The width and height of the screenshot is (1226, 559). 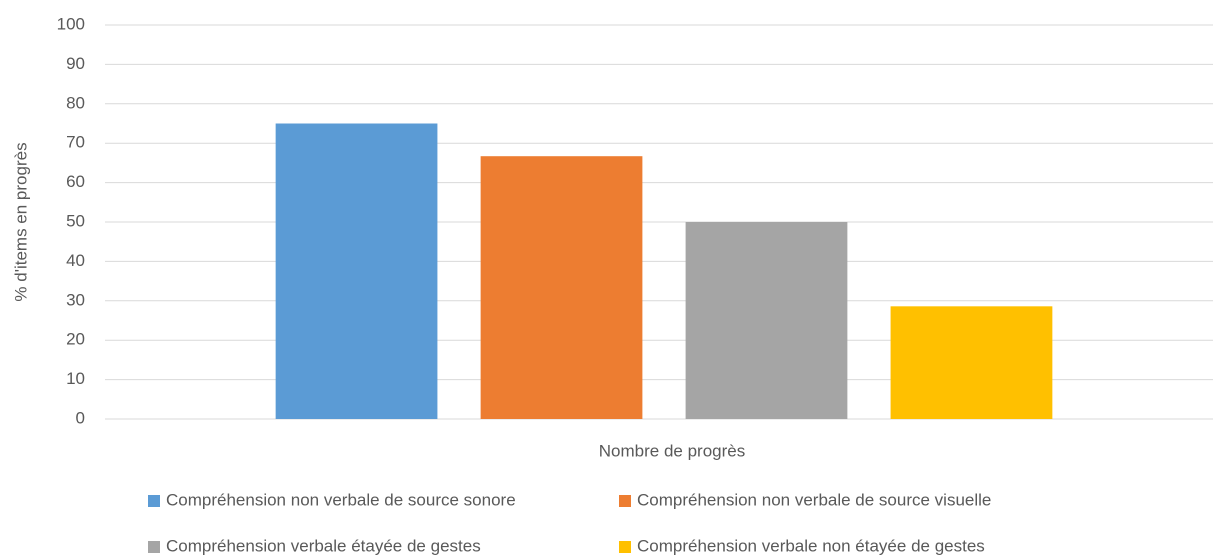 I want to click on y-tick-label: 100, so click(x=71, y=23).